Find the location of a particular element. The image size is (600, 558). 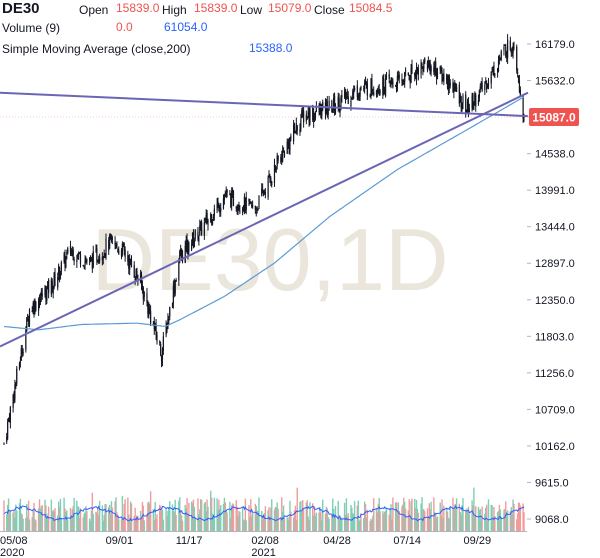

sma-label: Simple Moving Average (close,200) is located at coordinates (96, 49).